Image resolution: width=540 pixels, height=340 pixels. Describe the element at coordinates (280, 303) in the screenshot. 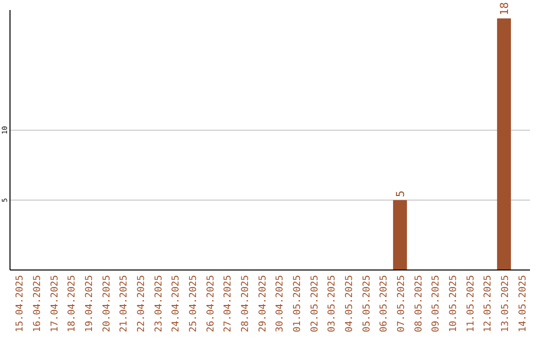

I see `x-tick-label: 30.04.2025` at that location.